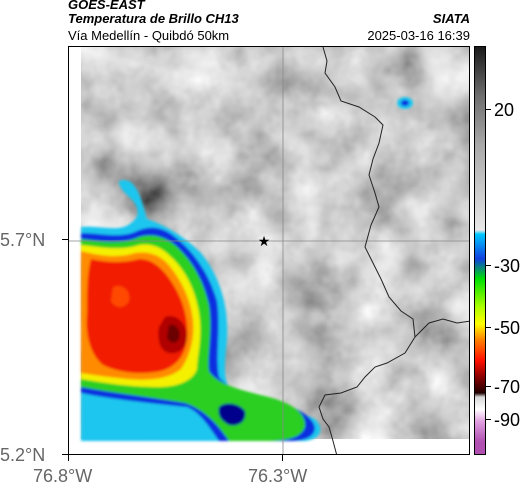 This screenshot has width=526, height=491. I want to click on y-label-5-7: 5.7°N, so click(23, 240).